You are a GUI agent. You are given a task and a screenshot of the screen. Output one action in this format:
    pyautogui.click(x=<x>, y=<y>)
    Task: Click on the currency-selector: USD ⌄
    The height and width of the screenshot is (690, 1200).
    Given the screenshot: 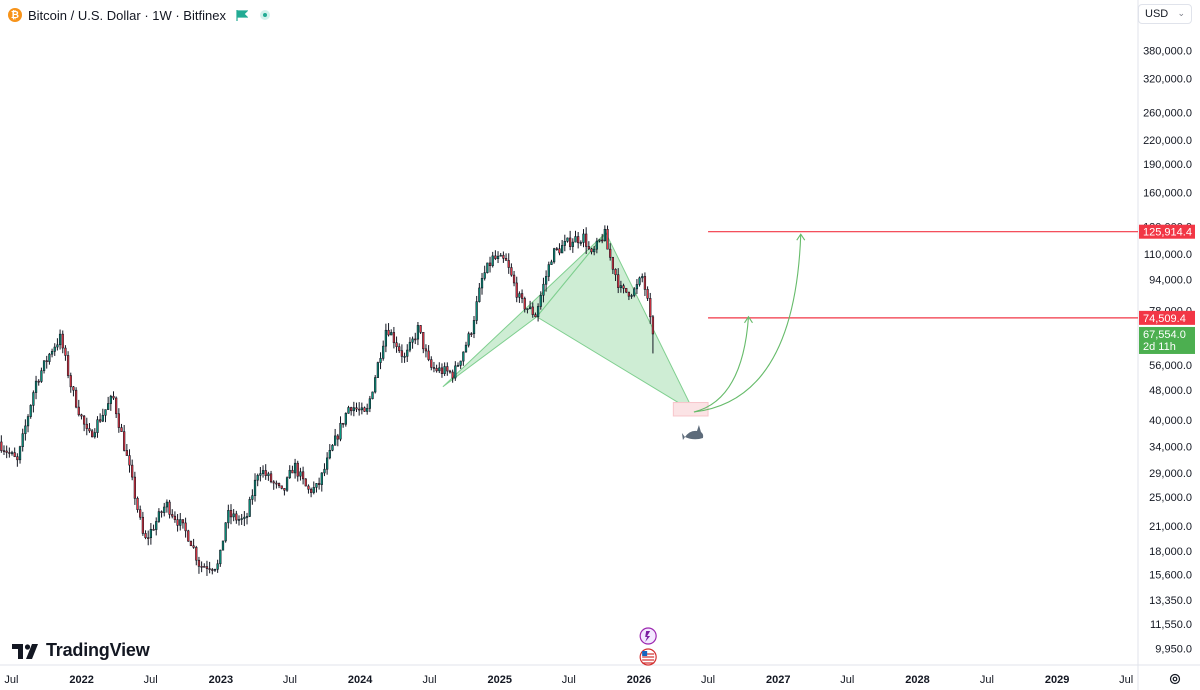 What is the action you would take?
    pyautogui.click(x=1165, y=14)
    